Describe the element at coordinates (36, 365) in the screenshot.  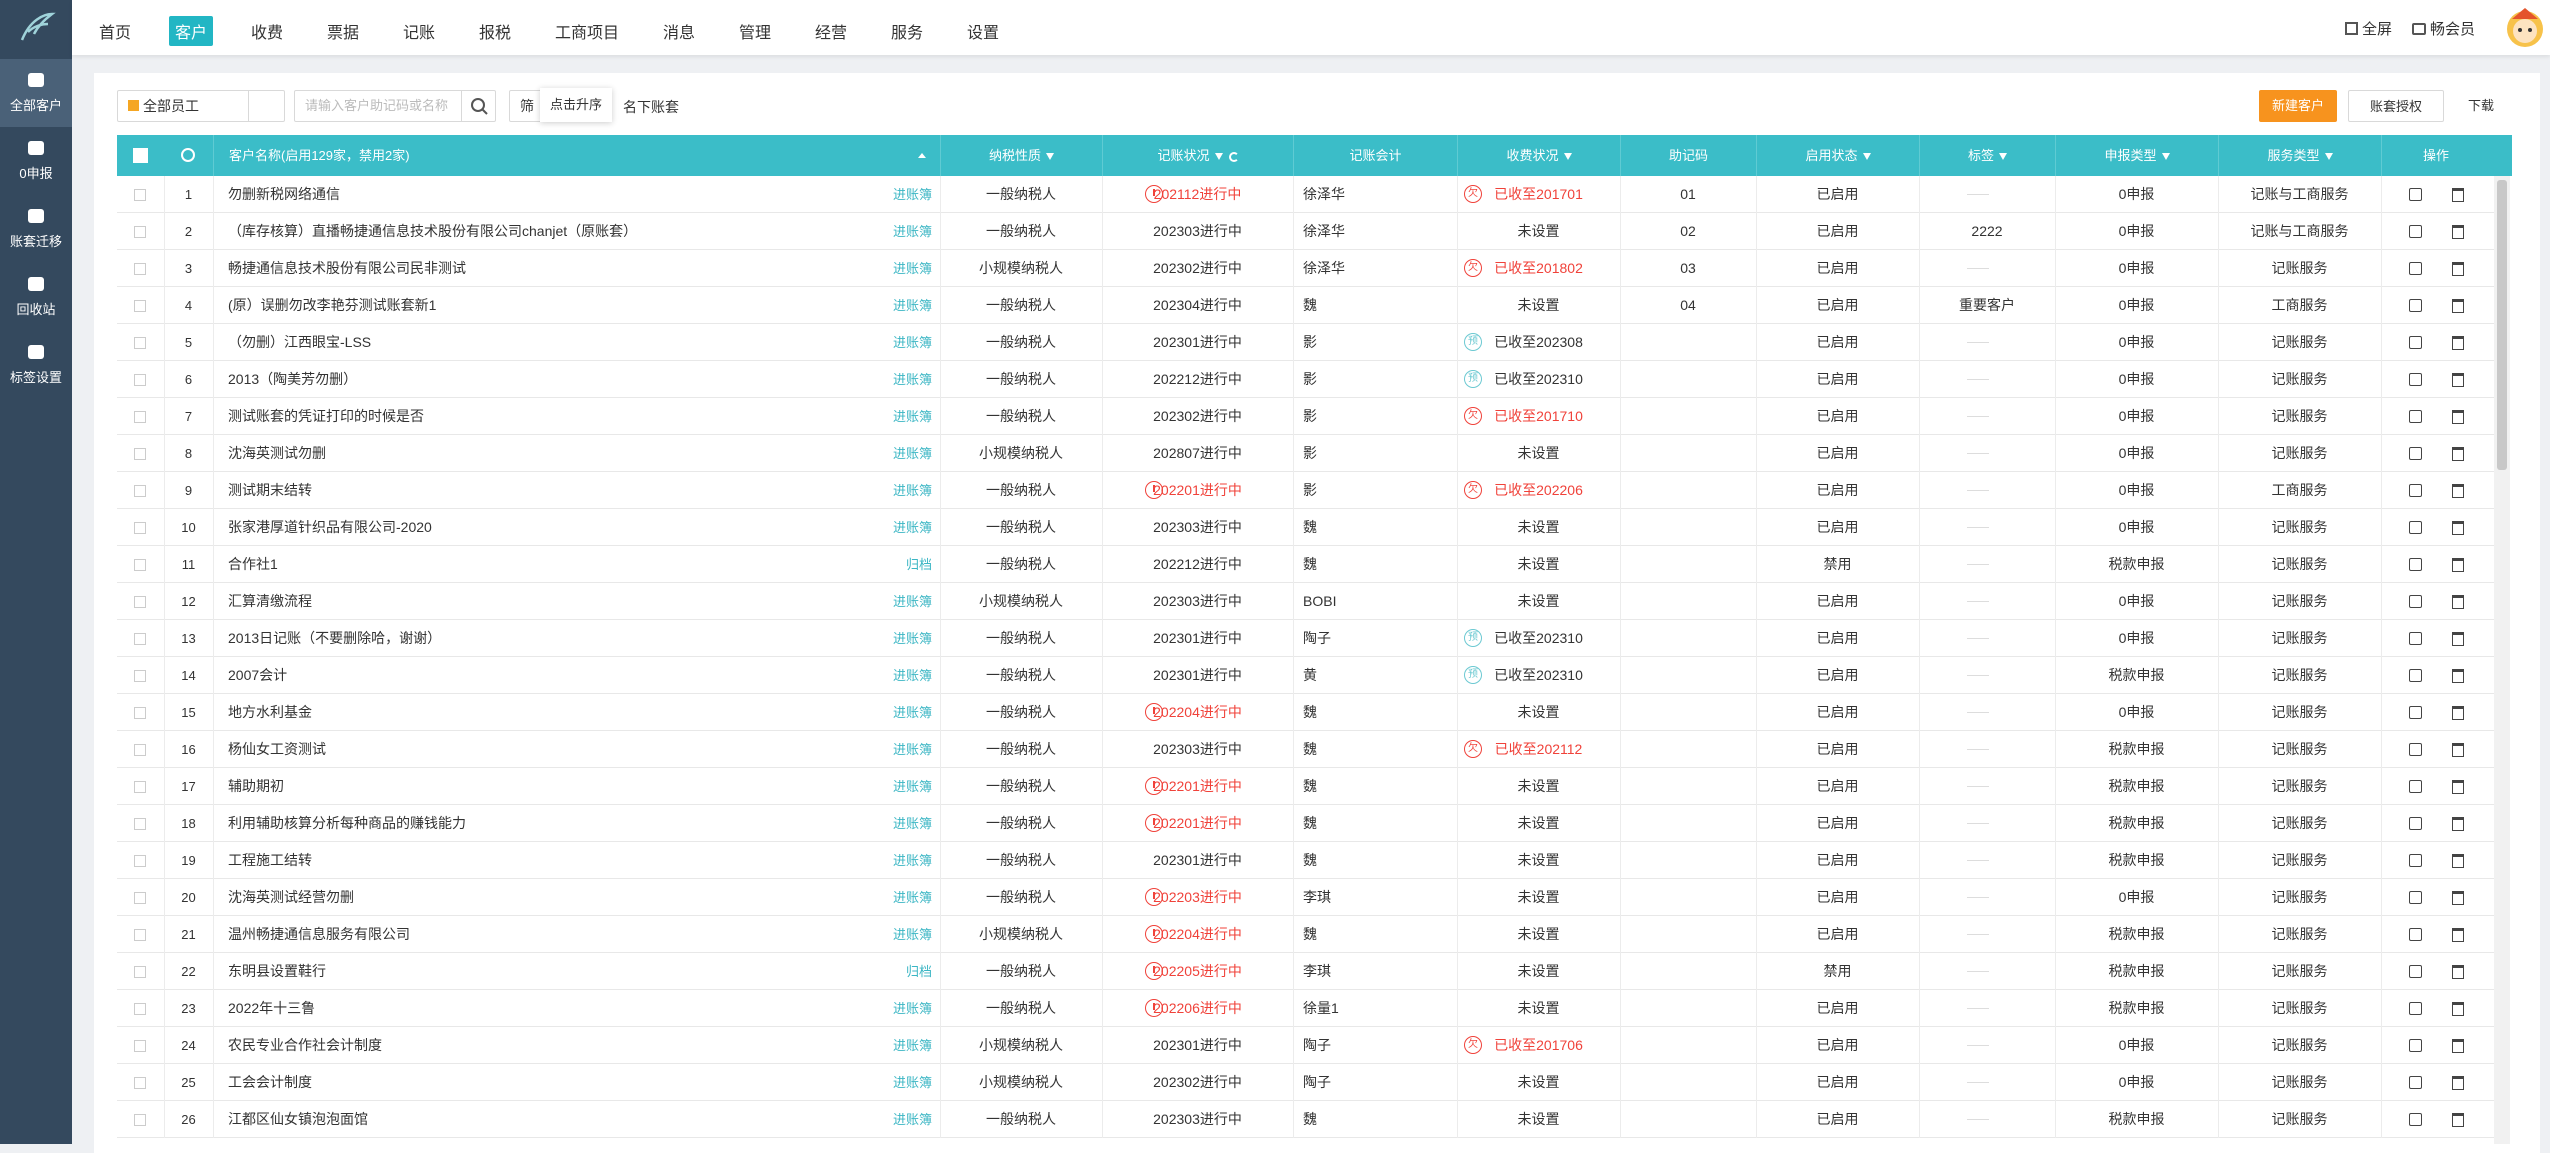
I see `sidebar-item: 标签设置` at that location.